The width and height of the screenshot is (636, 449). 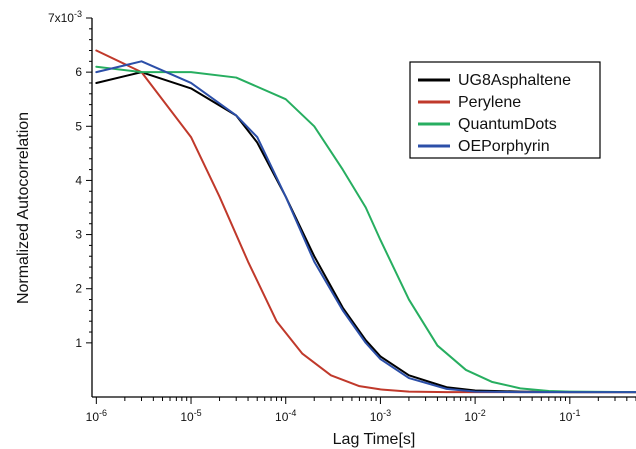 I want to click on legend-label: QuantumDots, so click(x=507, y=124).